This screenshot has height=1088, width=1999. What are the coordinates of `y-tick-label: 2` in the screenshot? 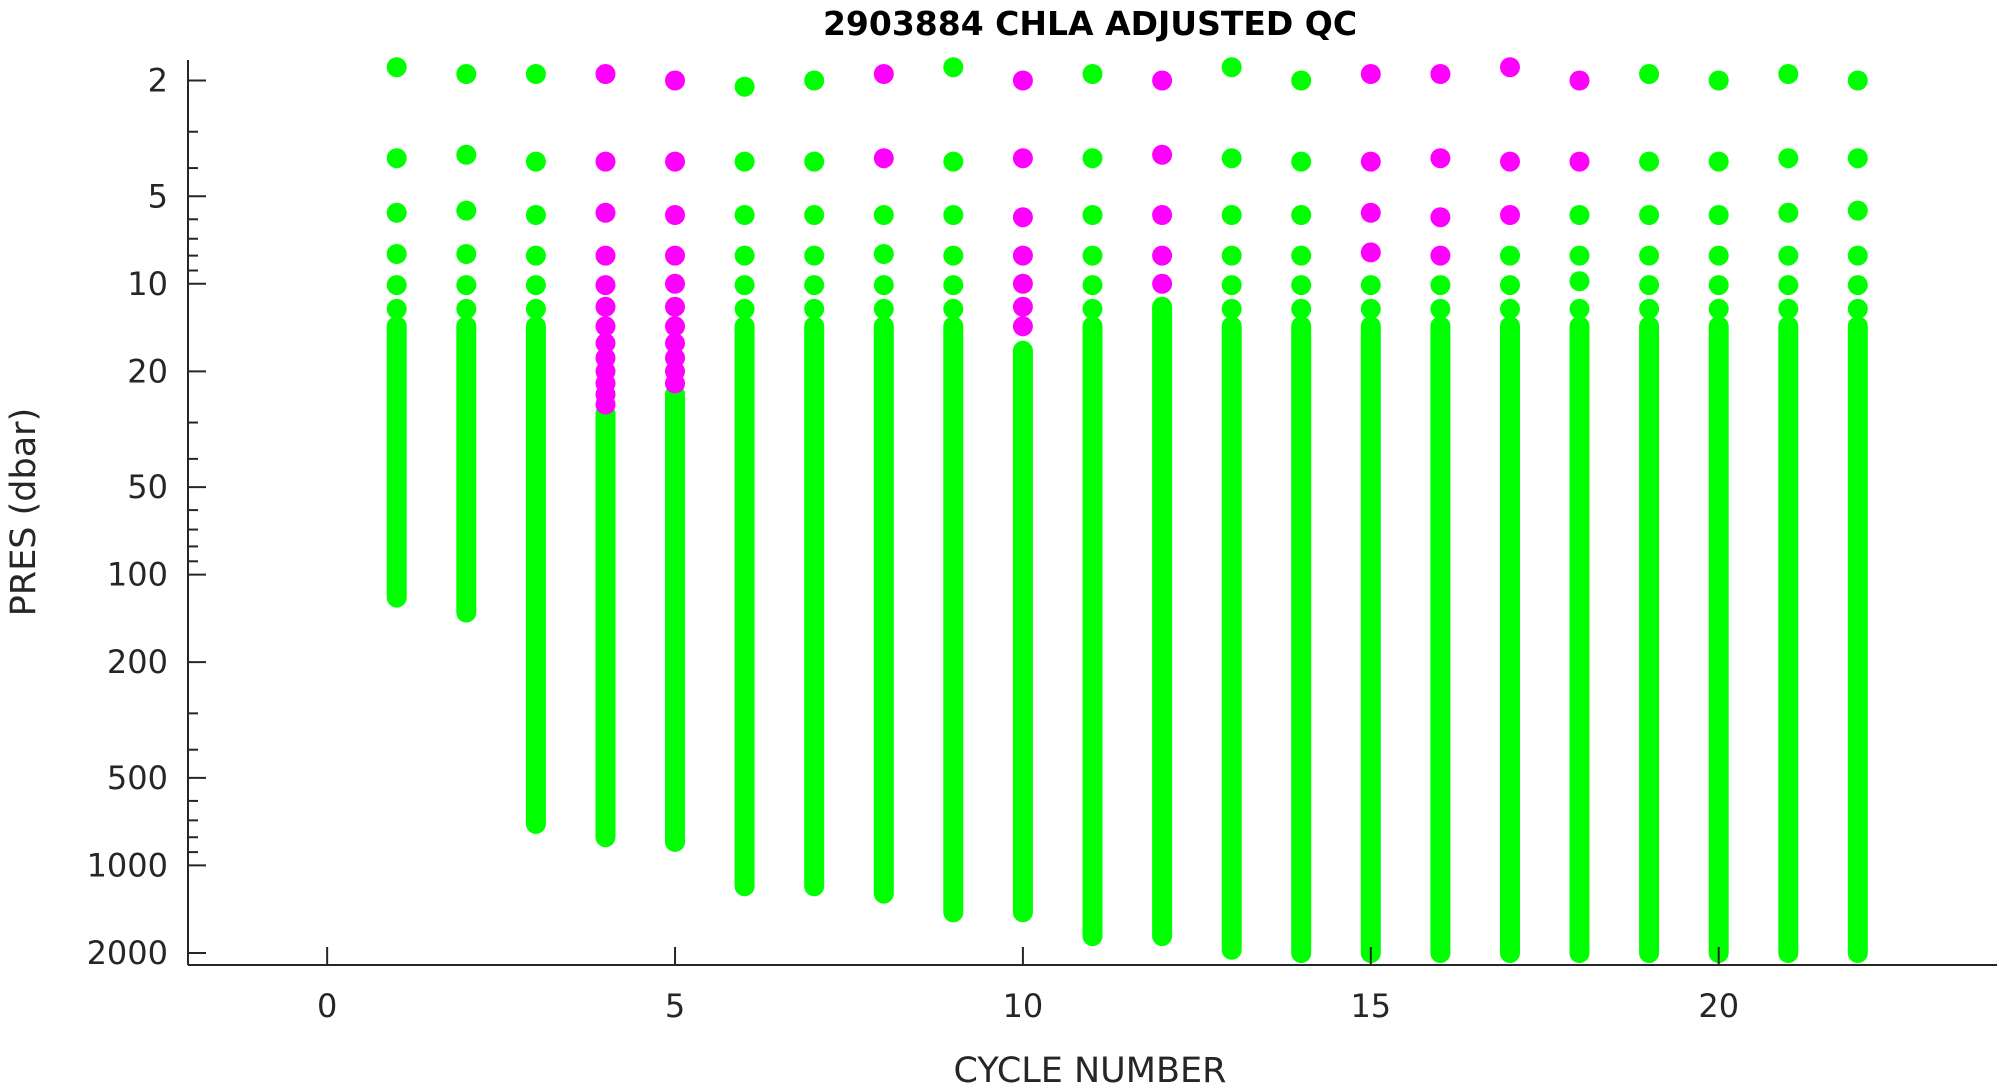 It's located at (158, 81).